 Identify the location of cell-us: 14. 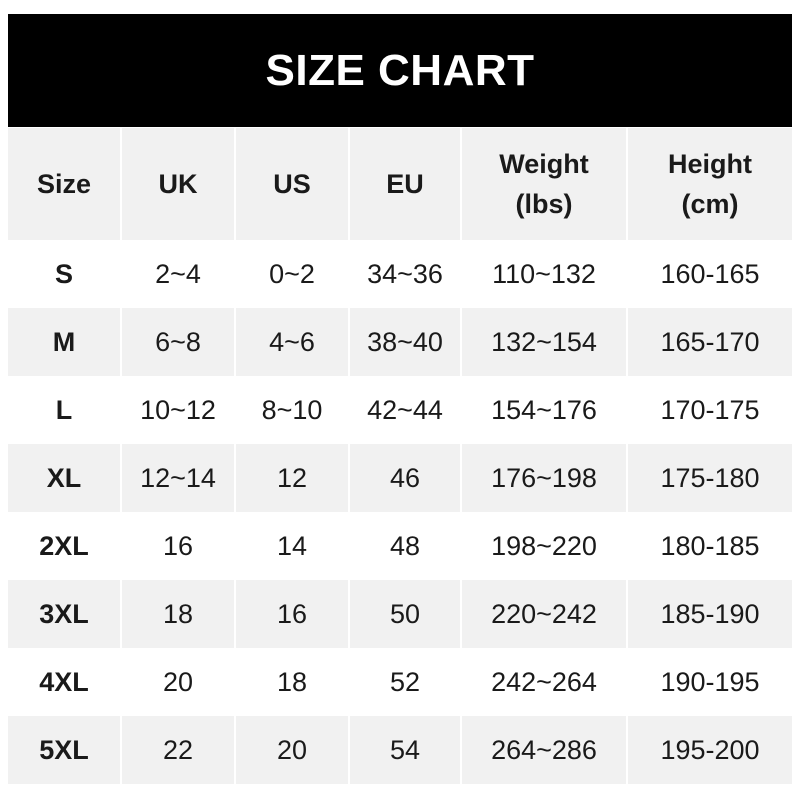
(292, 546).